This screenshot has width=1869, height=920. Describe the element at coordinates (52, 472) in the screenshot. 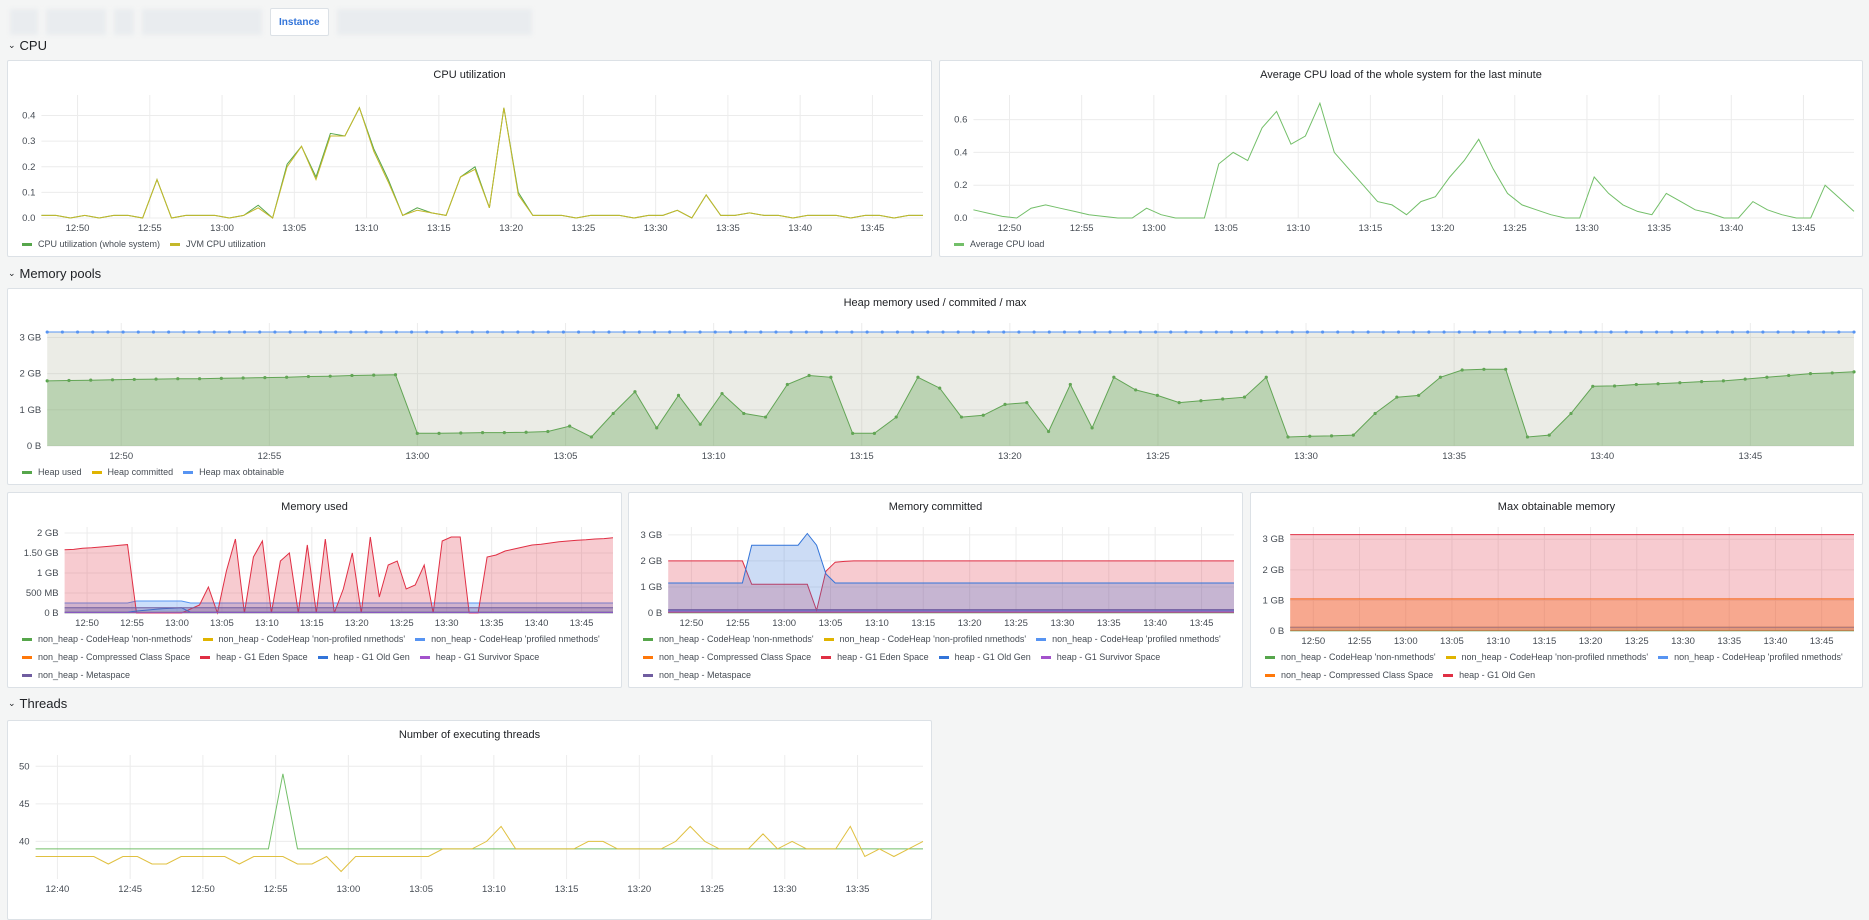

I see `legend-item: Heap used` at that location.